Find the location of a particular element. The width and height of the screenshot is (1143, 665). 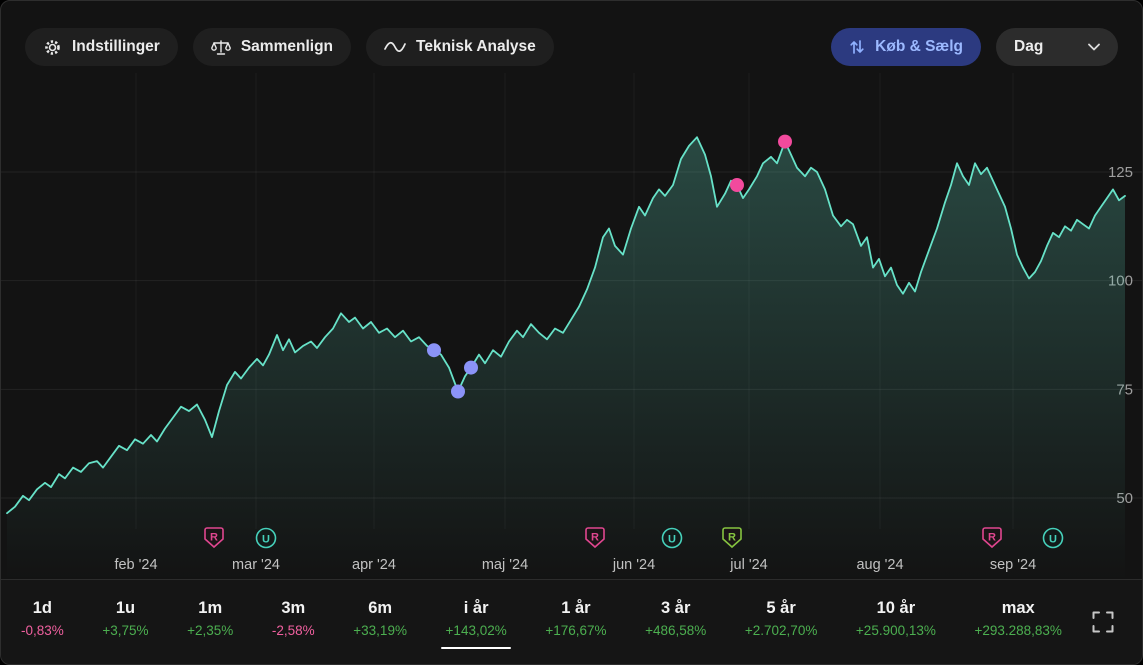

timeframe-10-år: 10 år +25.900,13% is located at coordinates (896, 622).